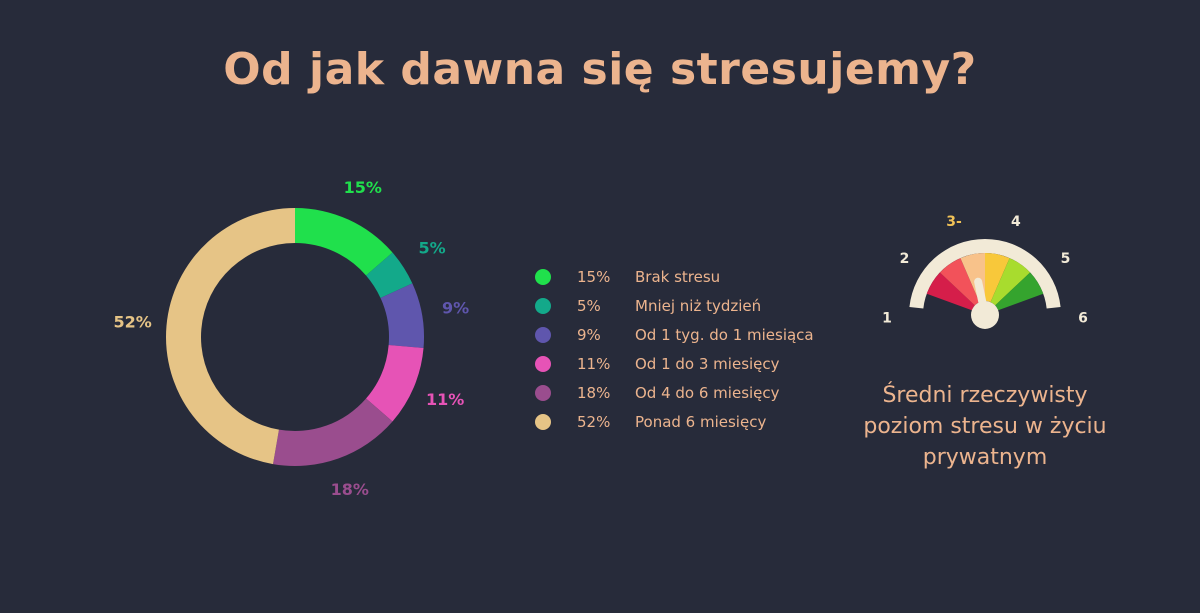 This screenshot has width=1200, height=613. I want to click on legend-item: 11% Od 1 do 3 miesięcy, so click(674, 363).